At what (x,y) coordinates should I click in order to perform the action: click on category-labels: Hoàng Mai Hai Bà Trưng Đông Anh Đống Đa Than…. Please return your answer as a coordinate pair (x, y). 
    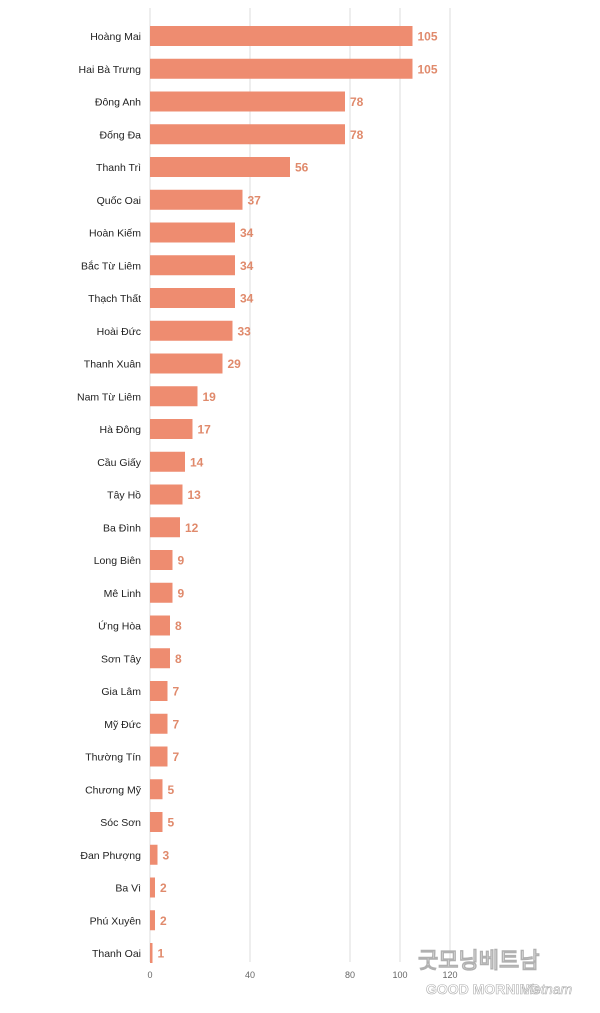
    Looking at the image, I should click on (109, 495).